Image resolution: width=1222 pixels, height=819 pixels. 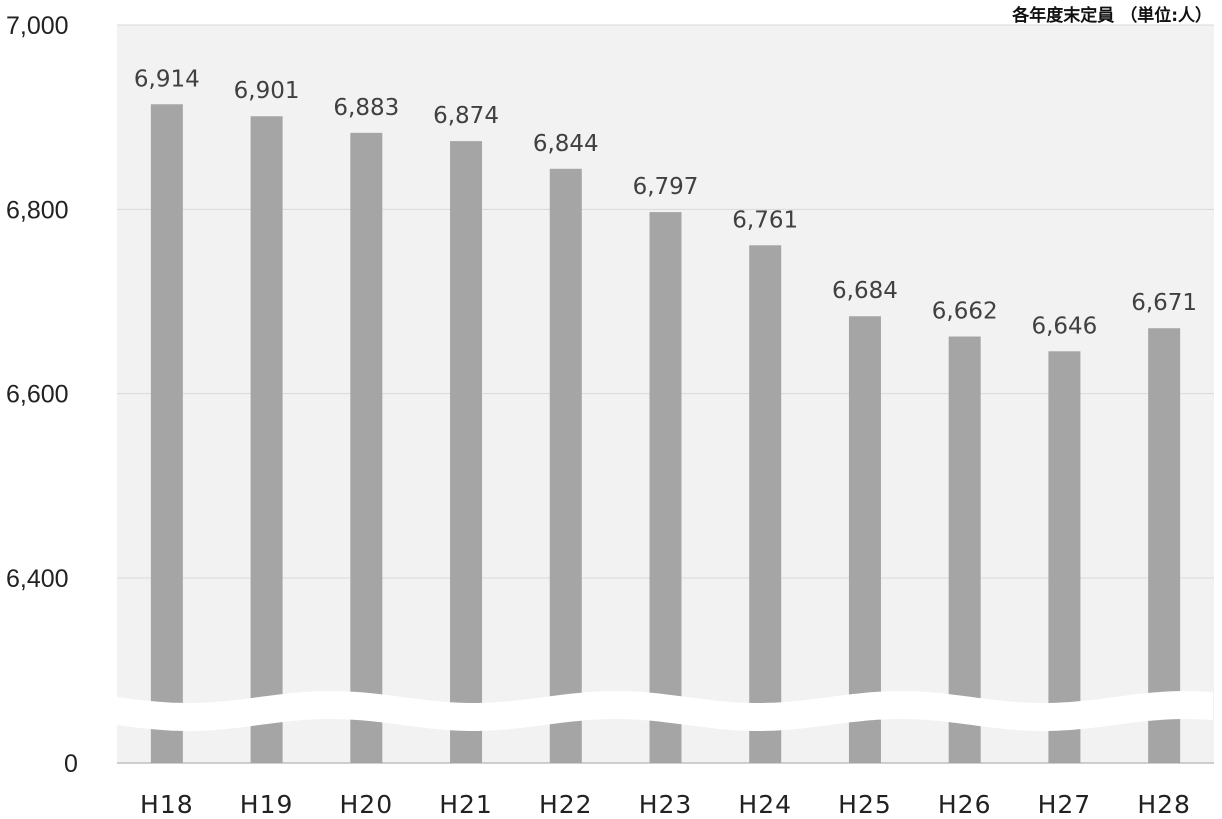 I want to click on y-tick-label: 6,600, so click(x=37, y=395).